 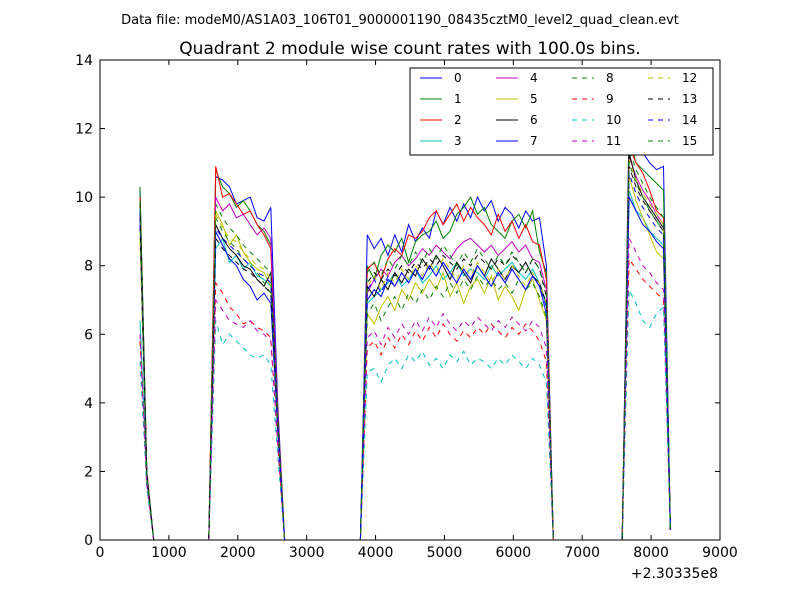 I want to click on legend-label-11: 11, so click(x=613, y=141).